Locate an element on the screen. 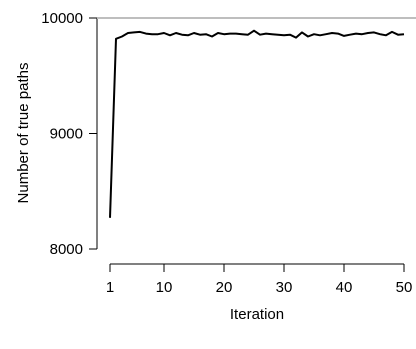 The height and width of the screenshot is (349, 416). y-axis-label: Number of true paths is located at coordinates (23, 133).